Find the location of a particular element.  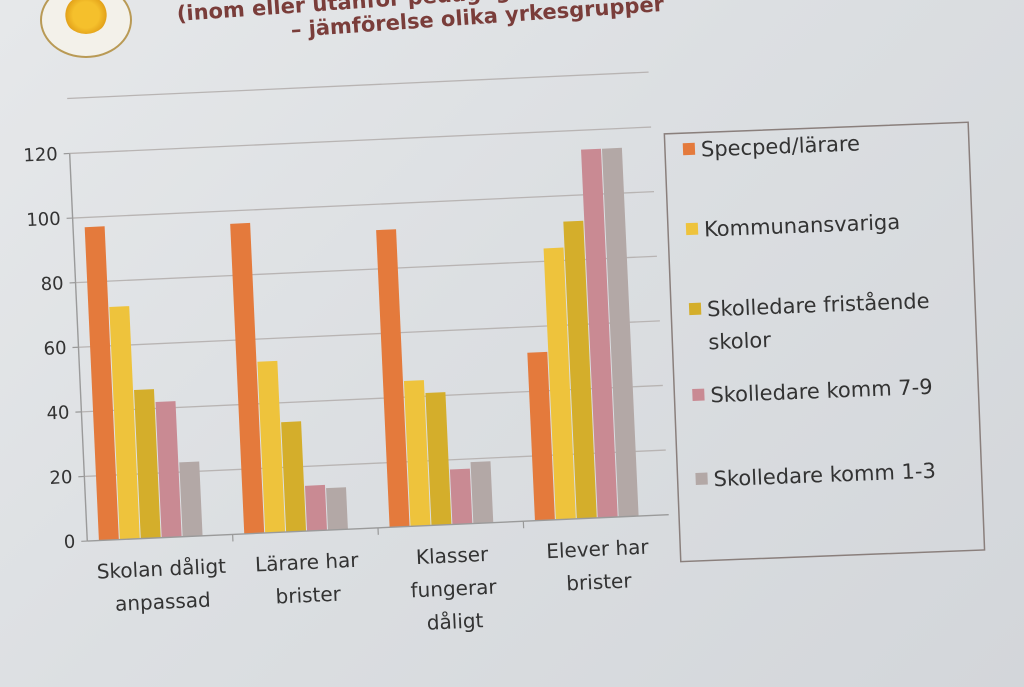

top-rule is located at coordinates (358, 85).